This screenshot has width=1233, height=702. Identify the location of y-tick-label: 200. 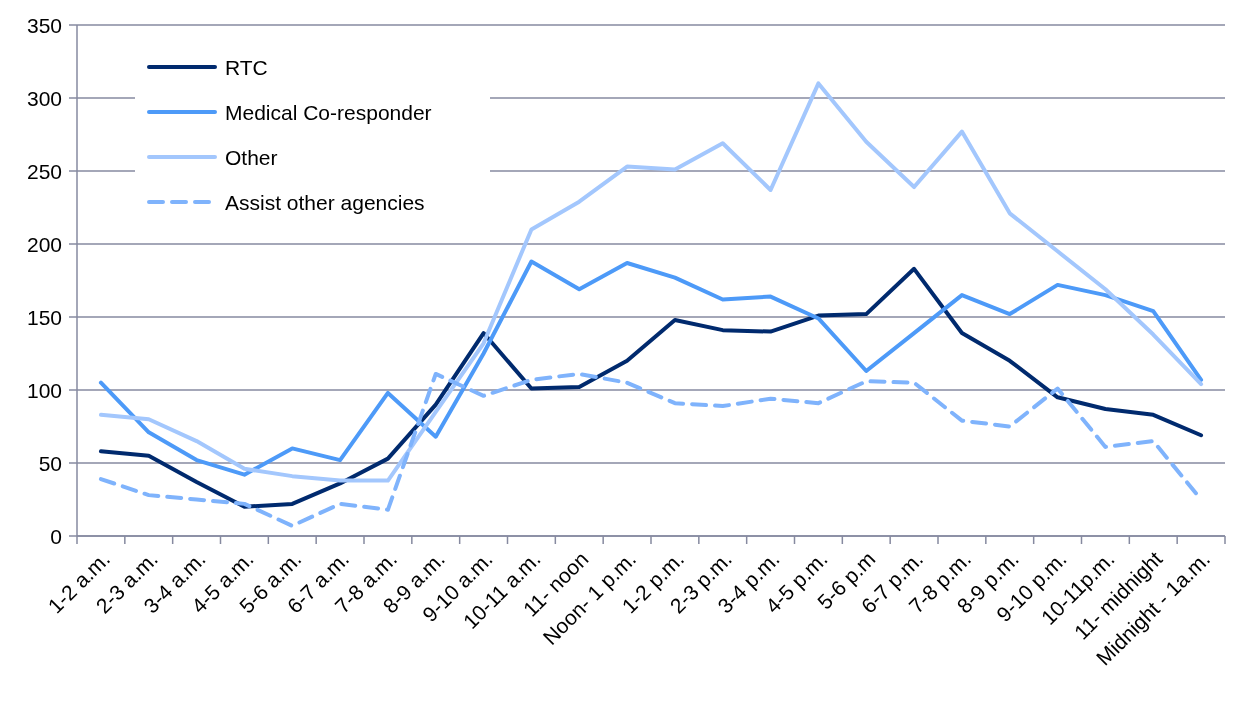
(44, 244).